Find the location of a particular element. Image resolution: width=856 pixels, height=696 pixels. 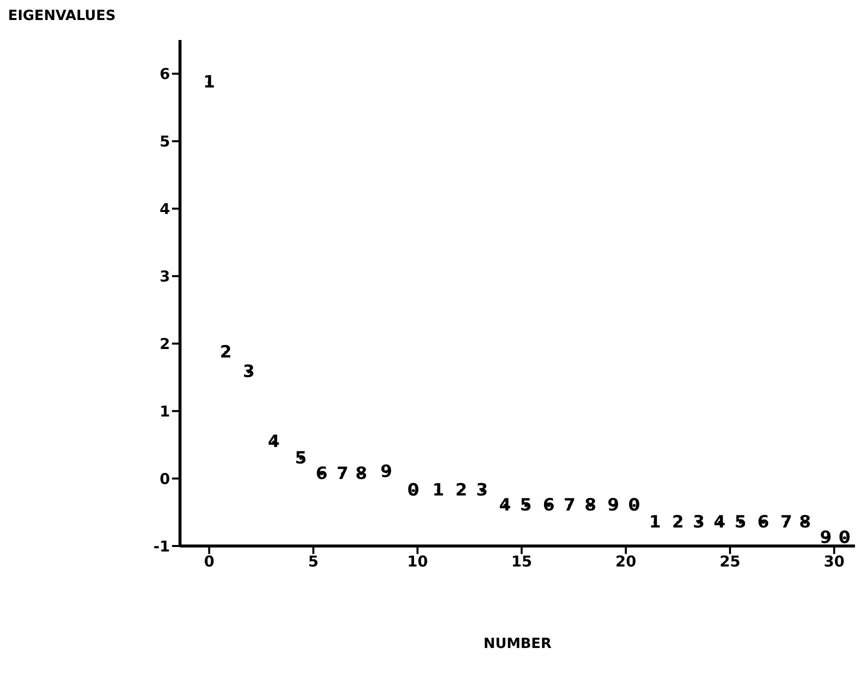

annotation: 9 is located at coordinates (613, 506).